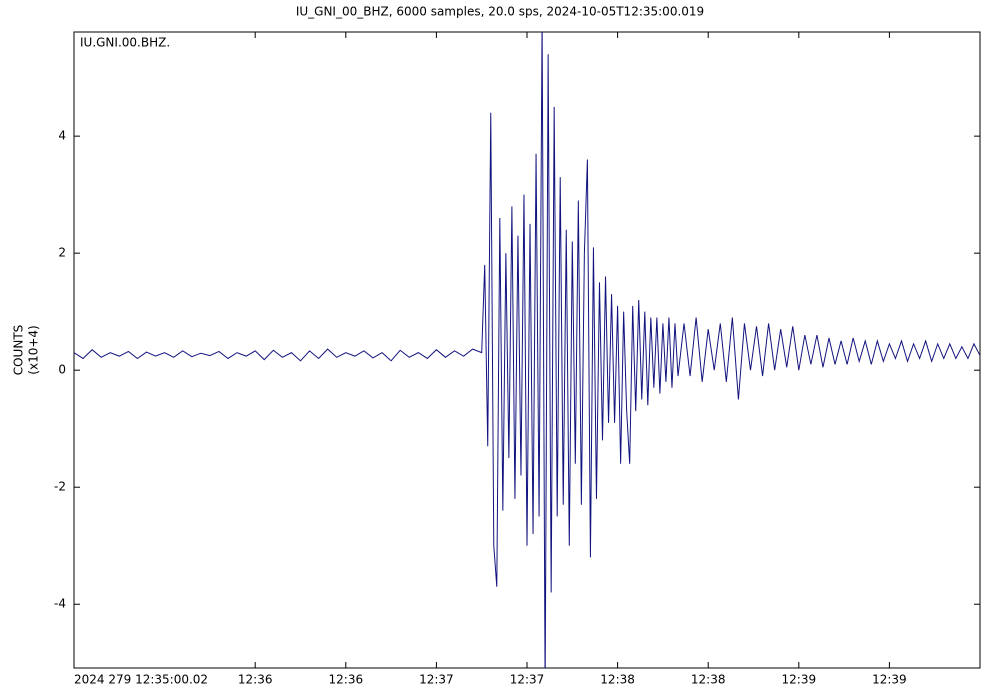 This screenshot has height=700, width=1000. What do you see at coordinates (62, 253) in the screenshot?
I see `y-tick-label: 2` at bounding box center [62, 253].